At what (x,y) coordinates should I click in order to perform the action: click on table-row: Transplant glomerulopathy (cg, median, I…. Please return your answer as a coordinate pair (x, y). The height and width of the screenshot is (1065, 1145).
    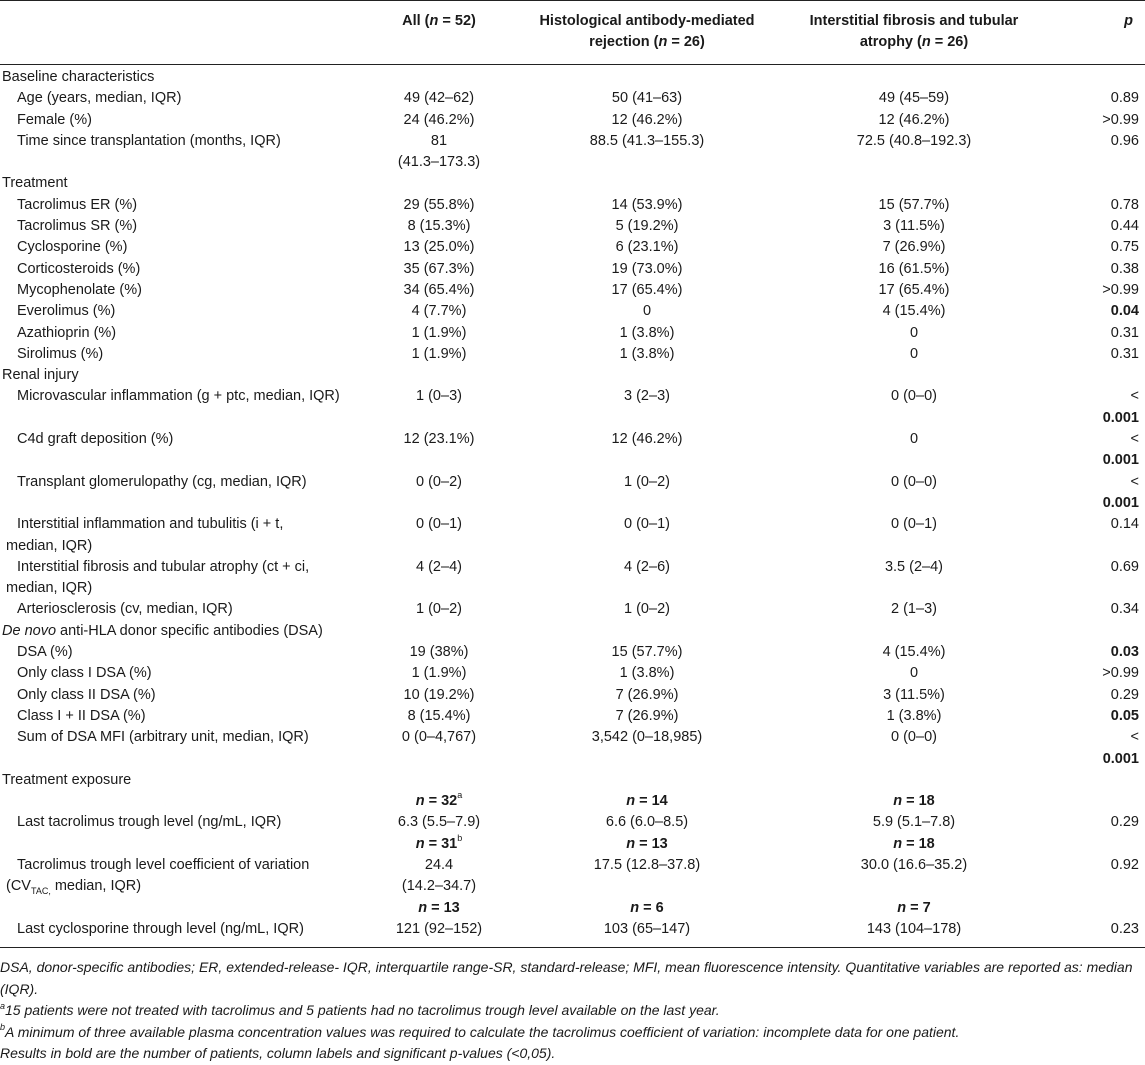
    Looking at the image, I should click on (572, 493).